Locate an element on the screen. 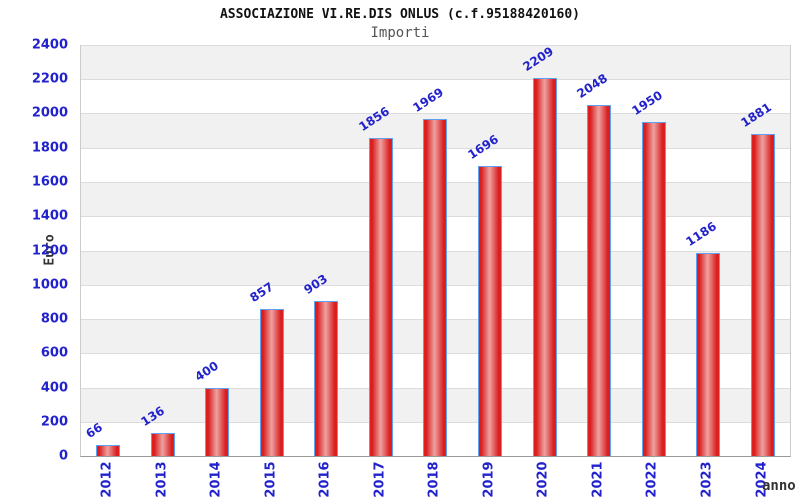 The width and height of the screenshot is (800, 500). bar-slot: 400 is located at coordinates (217, 250).